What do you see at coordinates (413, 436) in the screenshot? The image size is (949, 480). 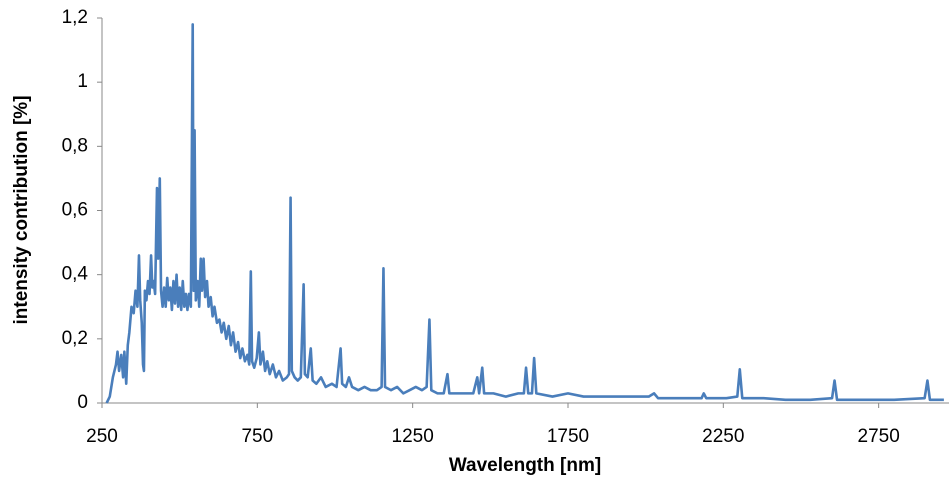 I see `x-tick-label: 1250` at bounding box center [413, 436].